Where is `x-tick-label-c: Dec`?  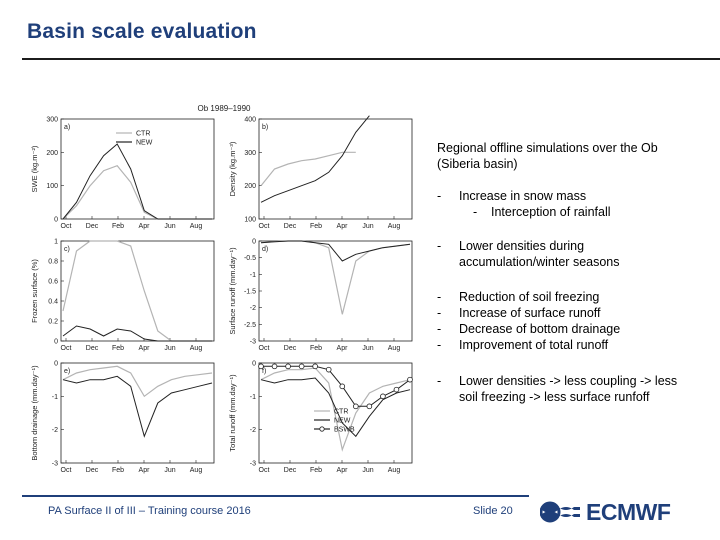 x-tick-label-c: Dec is located at coordinates (92, 348).